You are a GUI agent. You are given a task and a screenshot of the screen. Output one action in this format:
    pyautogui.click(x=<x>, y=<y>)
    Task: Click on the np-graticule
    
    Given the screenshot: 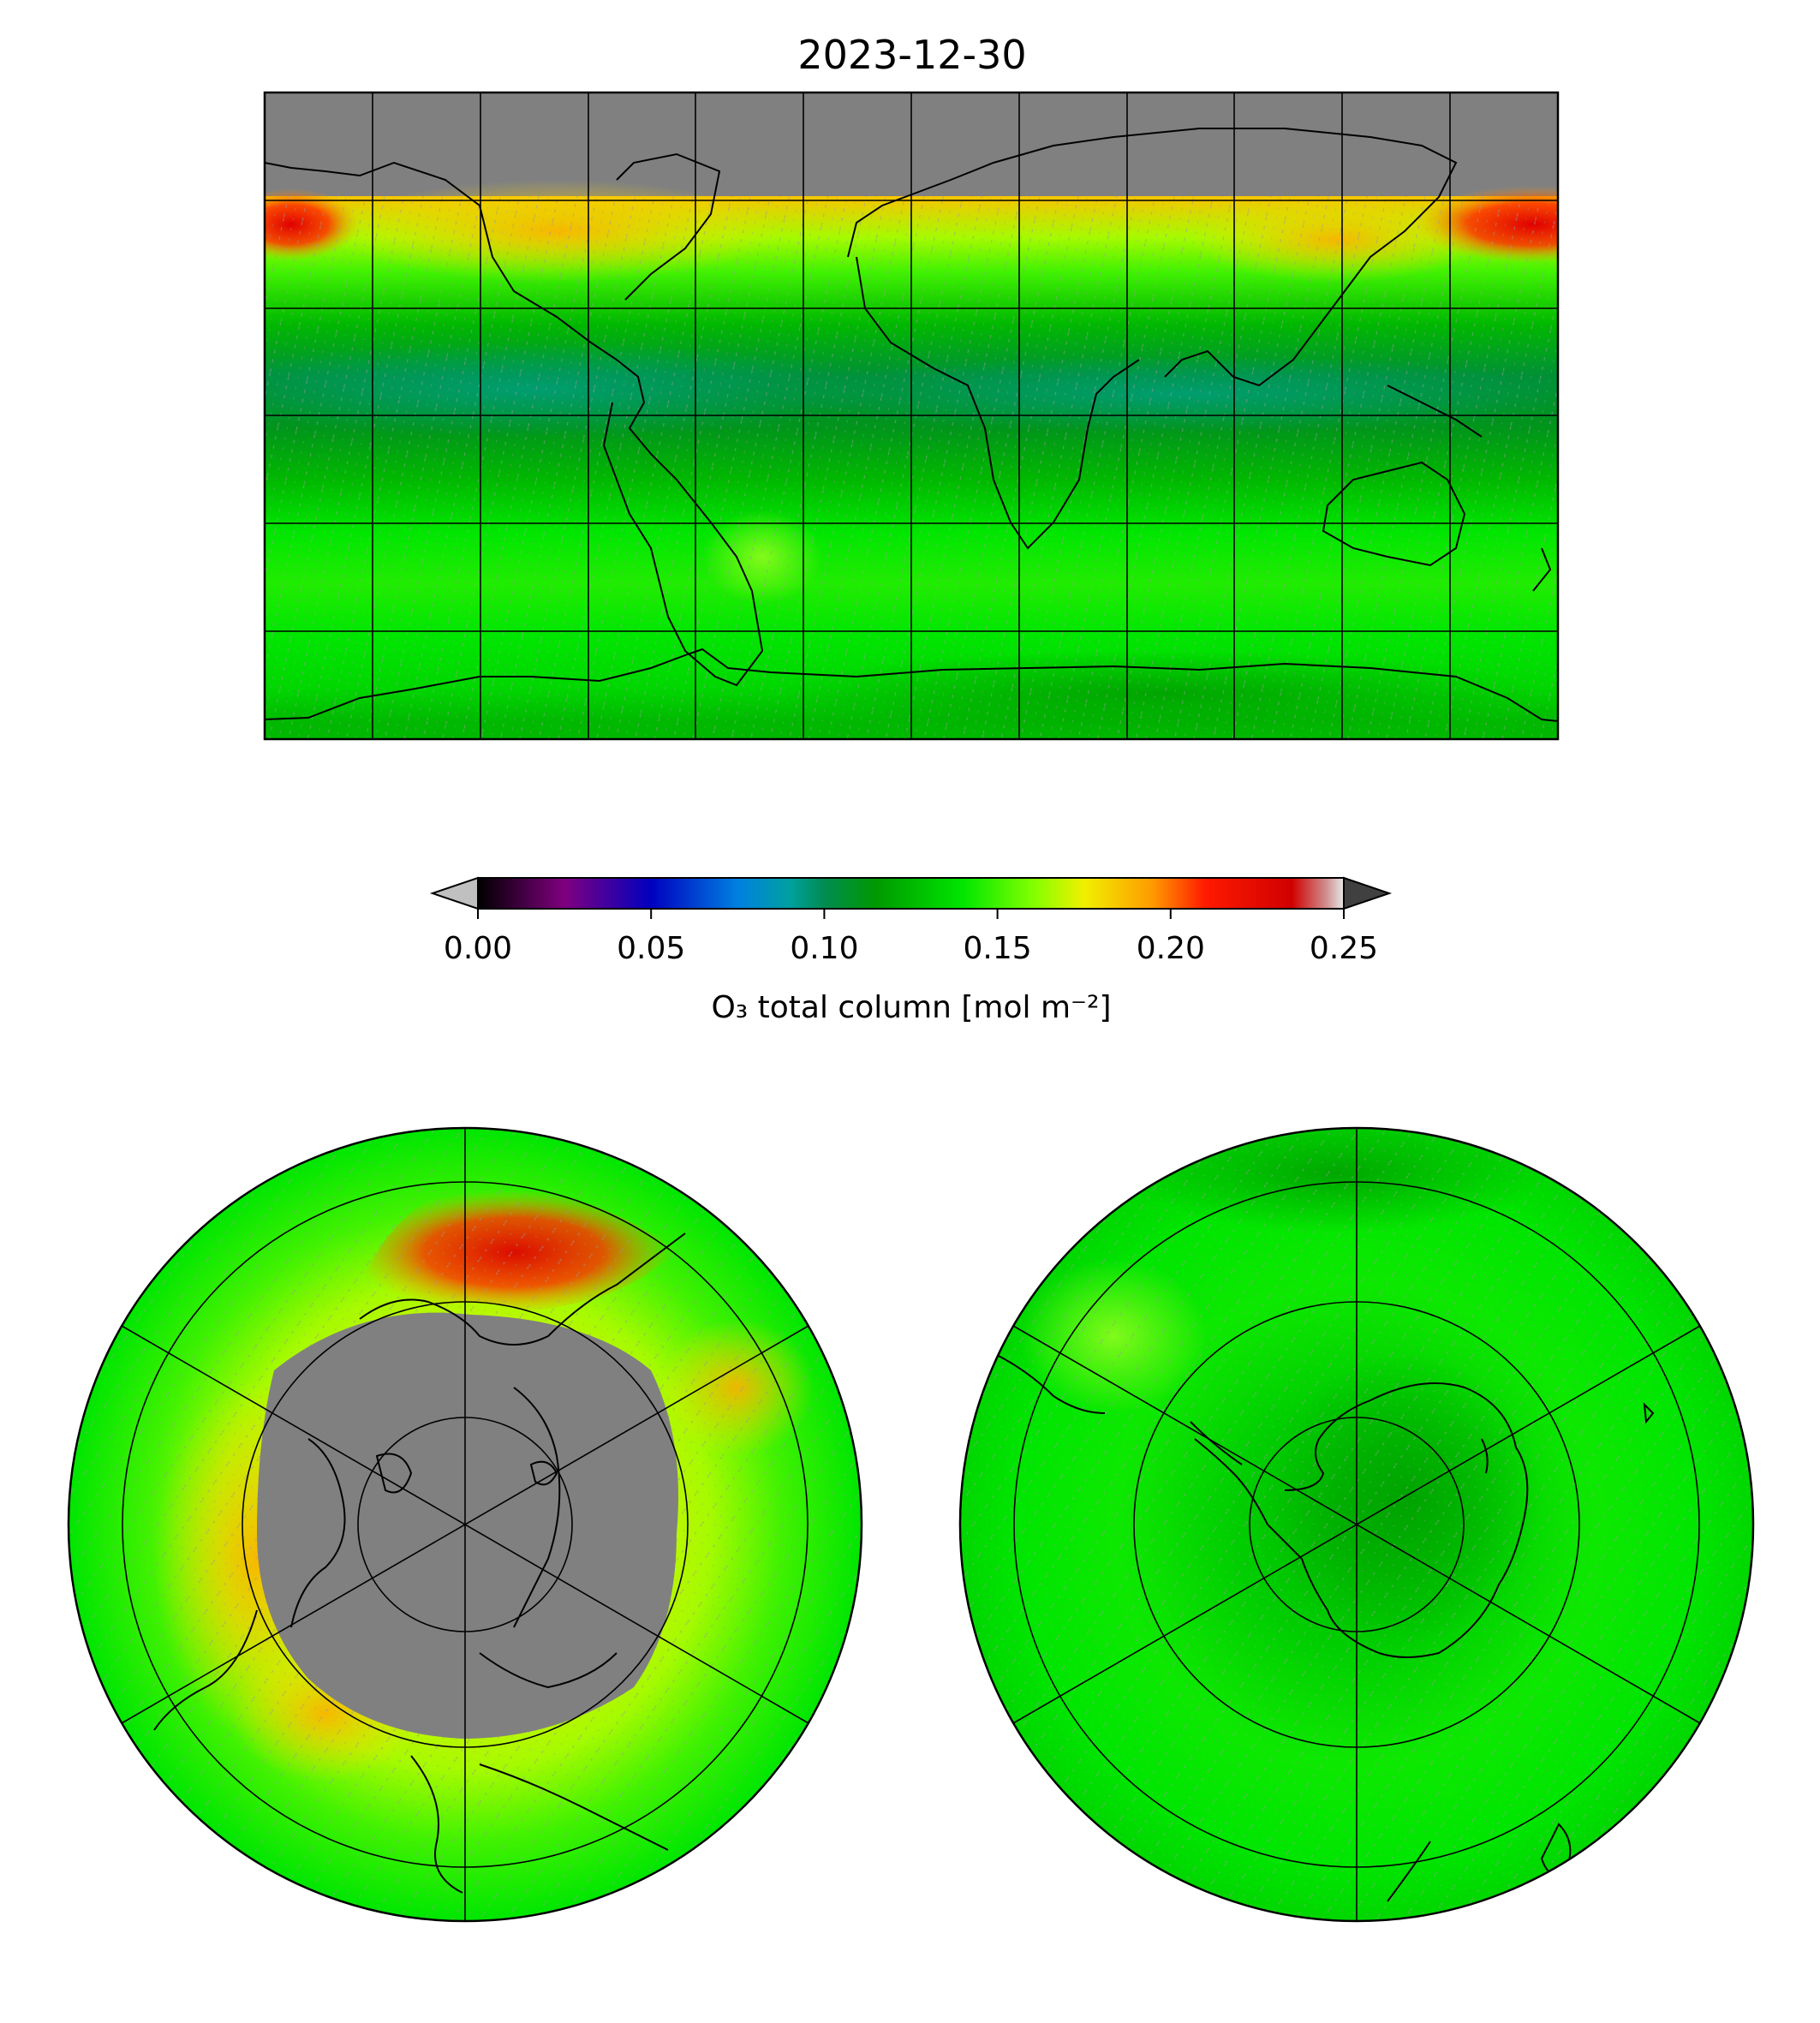 What is the action you would take?
    pyautogui.click(x=465, y=1524)
    